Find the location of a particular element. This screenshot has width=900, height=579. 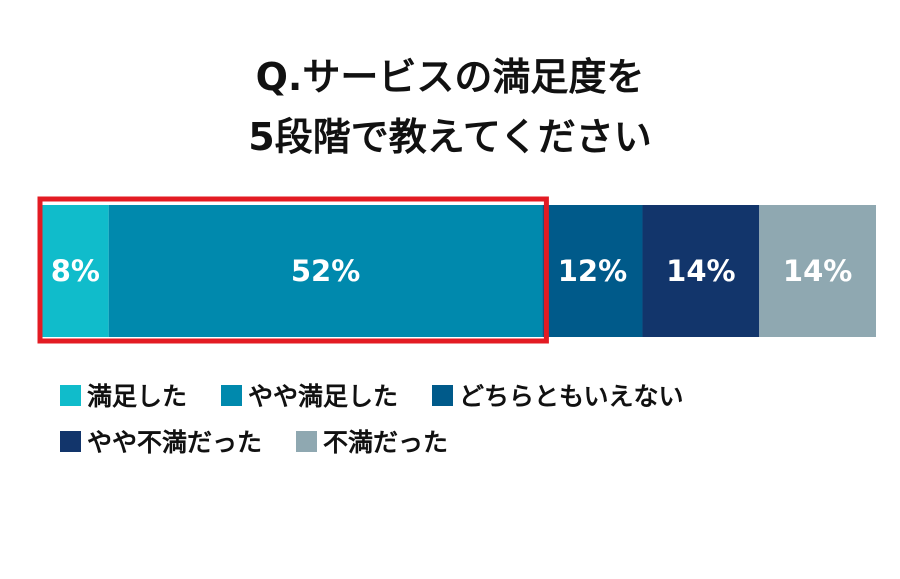

legend-row-2: やや不満だった 不満だった is located at coordinates (271, 441).